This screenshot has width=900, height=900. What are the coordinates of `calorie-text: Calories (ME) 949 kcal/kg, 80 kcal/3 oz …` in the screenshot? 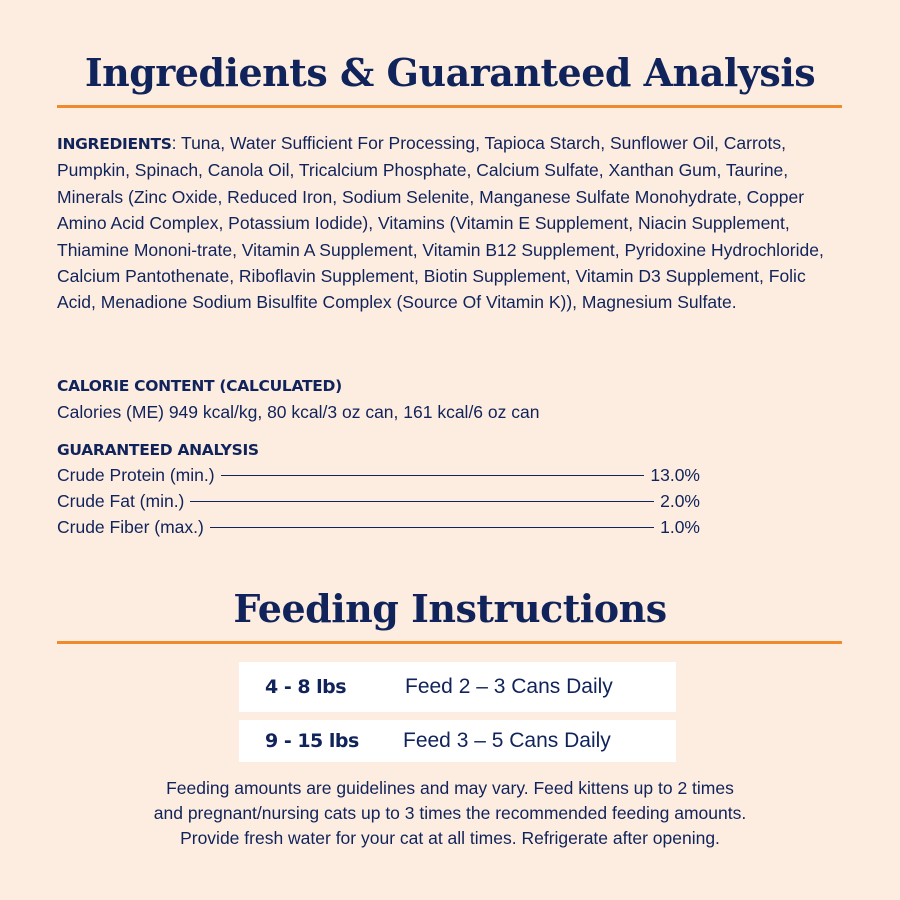 It's located at (298, 412).